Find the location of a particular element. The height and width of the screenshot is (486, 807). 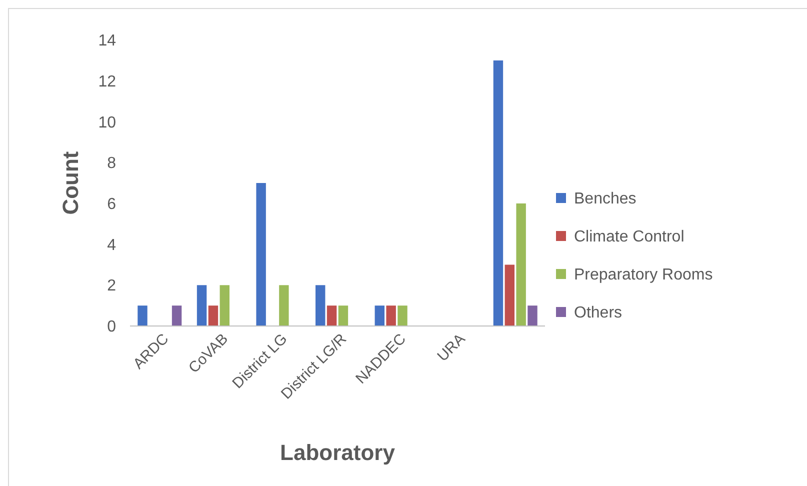

y-tick-label: 8 is located at coordinates (111, 163).